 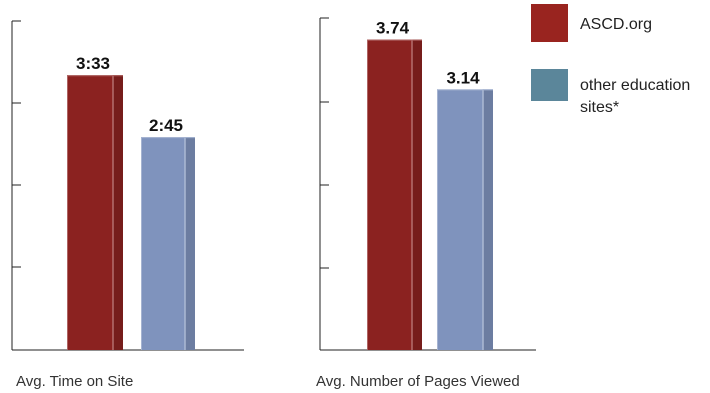 I want to click on bar-value-label: 3.14, so click(x=463, y=77).